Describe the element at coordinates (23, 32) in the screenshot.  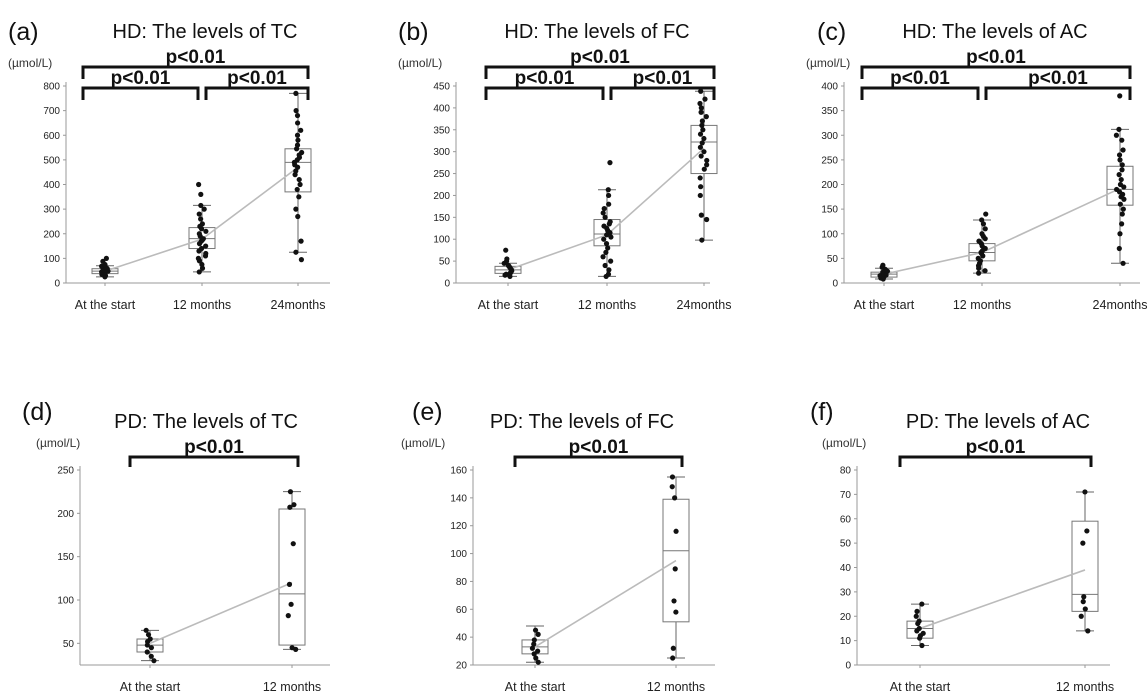
I see `panel-letter: (a)` at that location.